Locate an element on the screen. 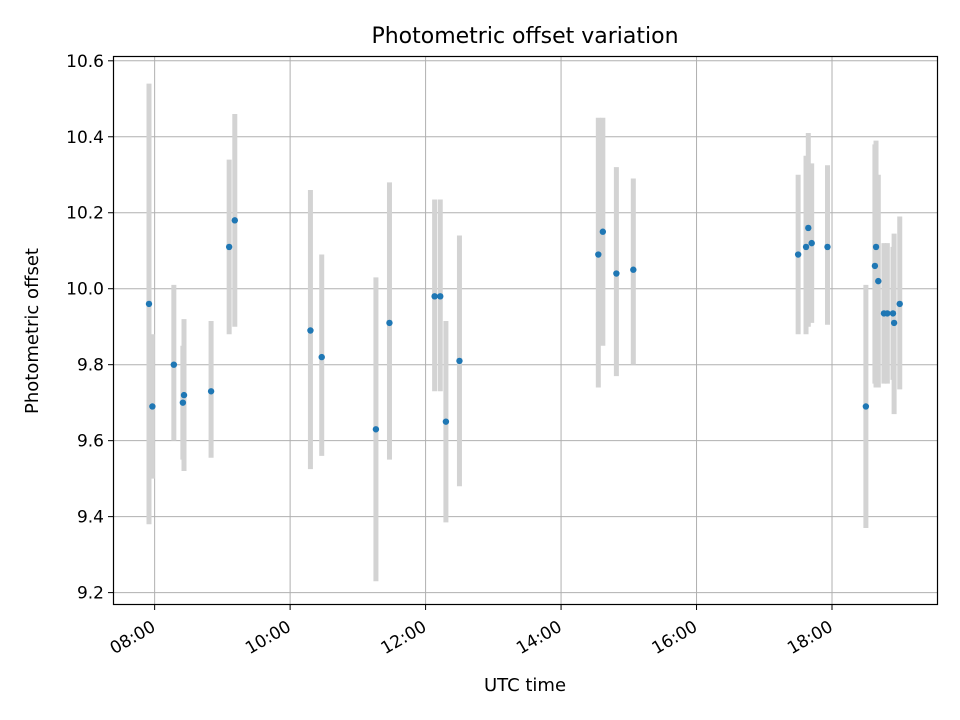 This screenshot has width=960, height=720. y-tick-label: 9.6 is located at coordinates (90, 442).